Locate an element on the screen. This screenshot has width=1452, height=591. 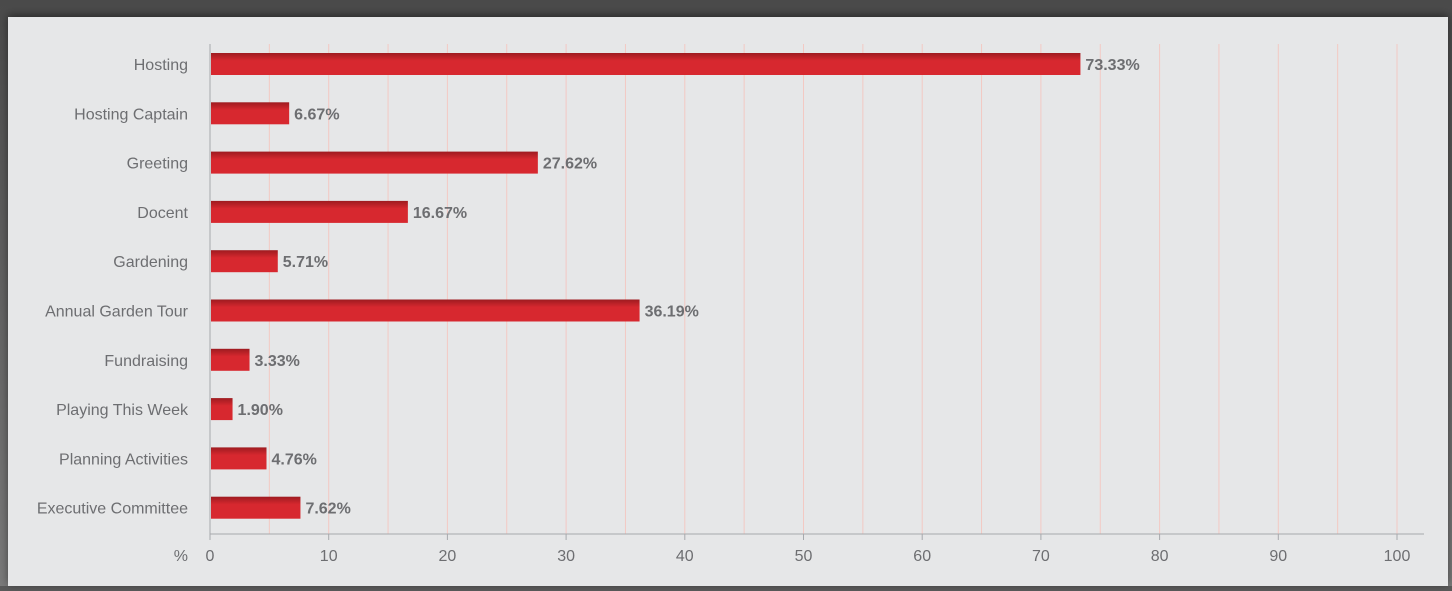
value-label: 5.71% is located at coordinates (305, 262).